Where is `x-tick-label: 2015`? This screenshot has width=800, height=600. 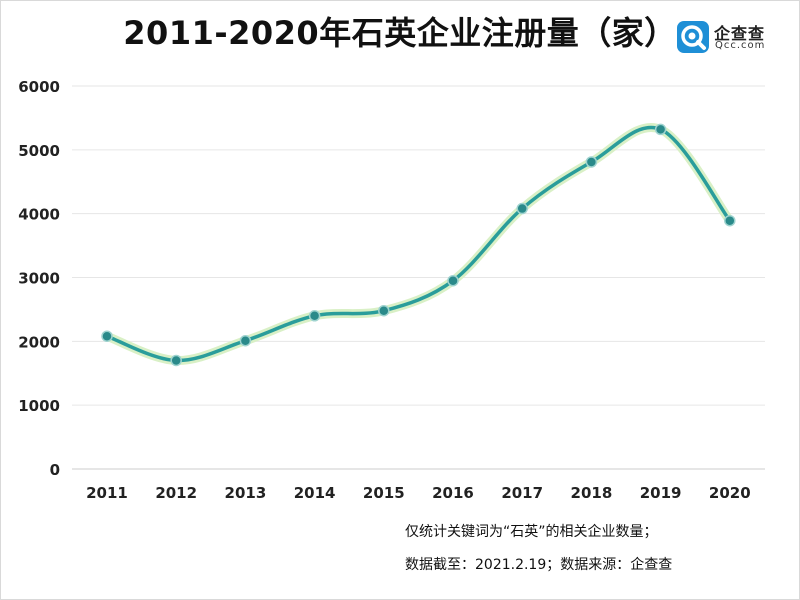
x-tick-label: 2015 is located at coordinates (384, 493).